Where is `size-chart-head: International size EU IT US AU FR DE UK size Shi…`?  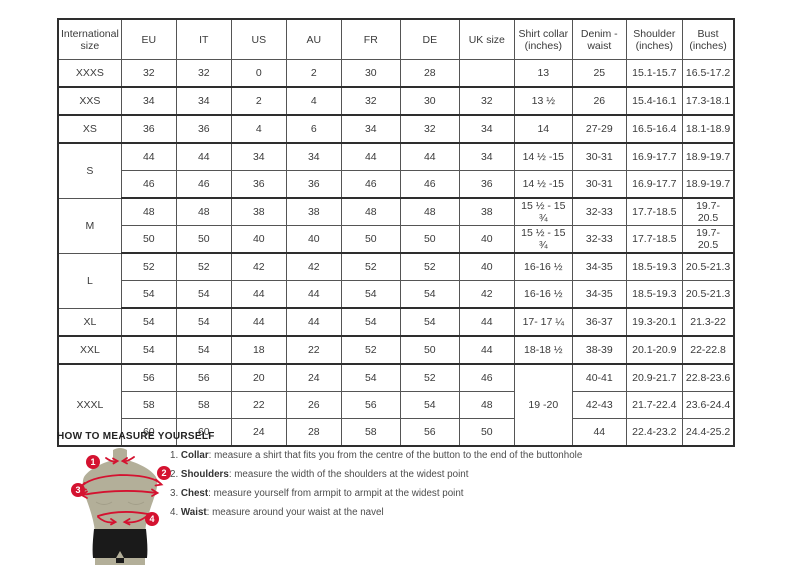 size-chart-head: International size EU IT US AU FR DE UK size Shi… is located at coordinates (396, 39).